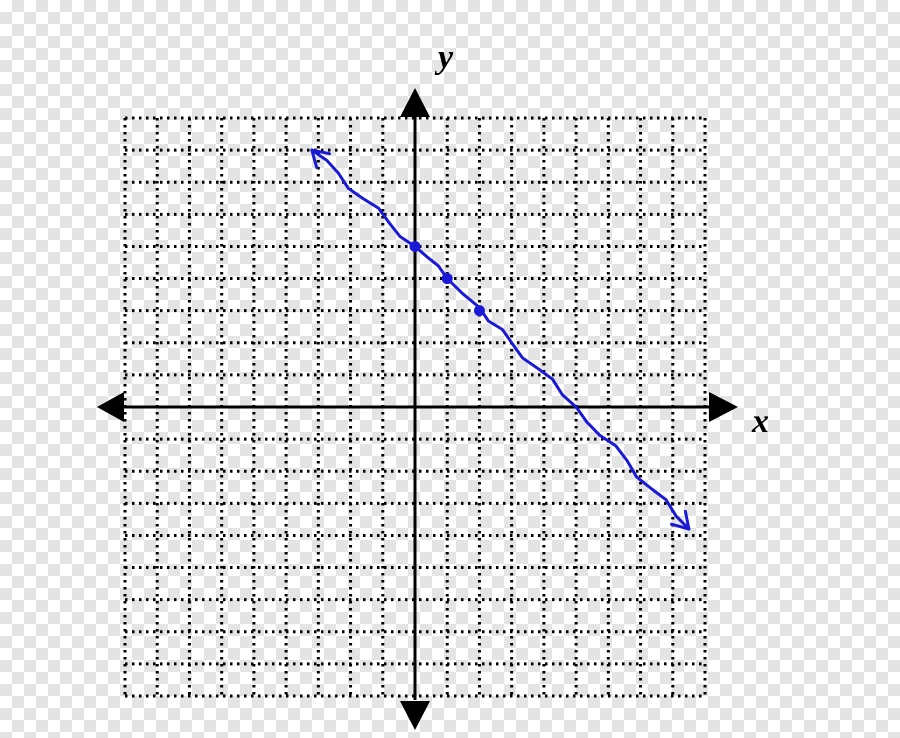 Image resolution: width=900 pixels, height=738 pixels. Describe the element at coordinates (444, 57) in the screenshot. I see `y-axis-label: y` at that location.